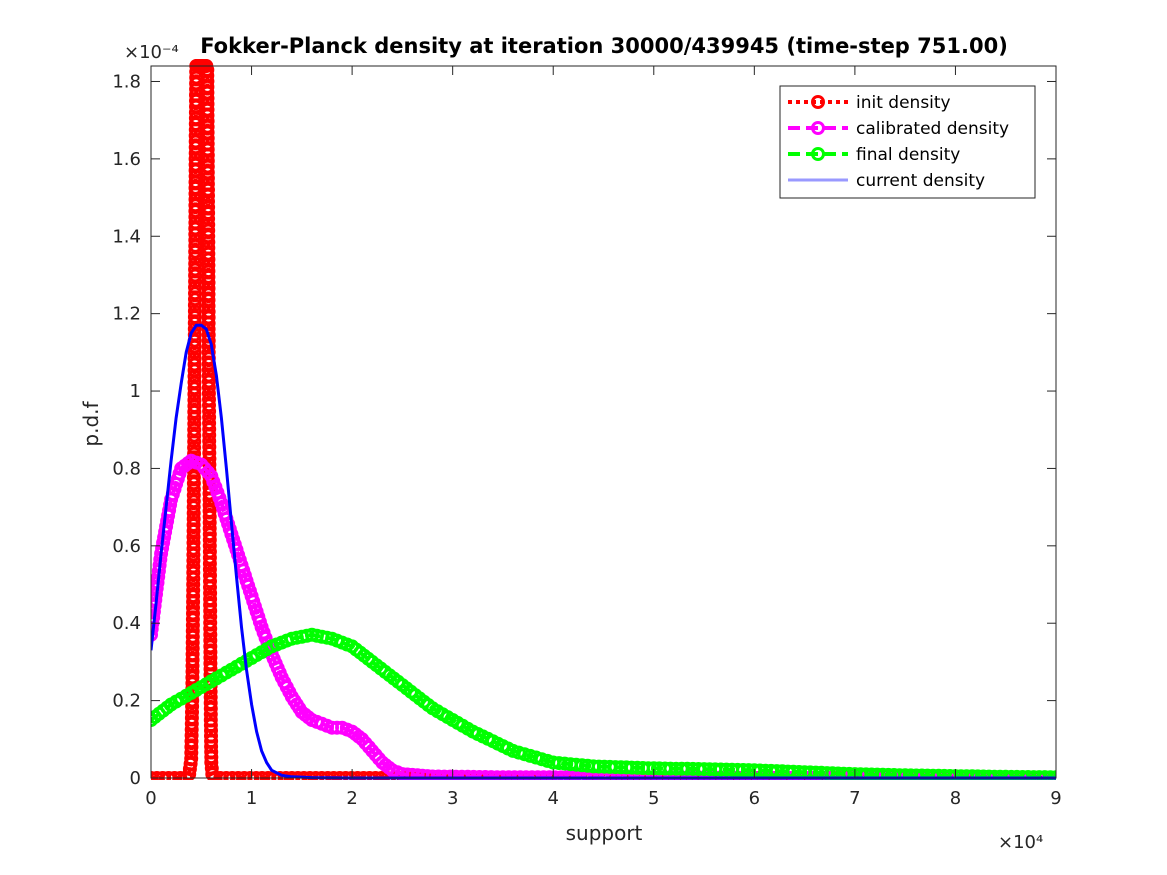 The image size is (1167, 875). I want to click on y-tick-label: 0.4, so click(126, 623).